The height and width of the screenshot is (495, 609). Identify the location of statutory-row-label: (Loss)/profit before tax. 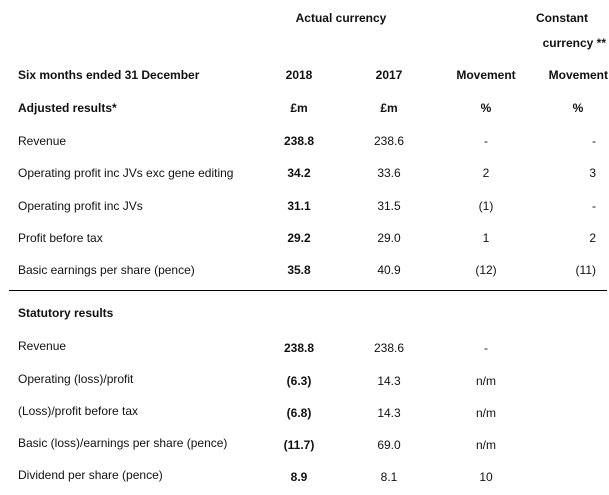
(78, 411).